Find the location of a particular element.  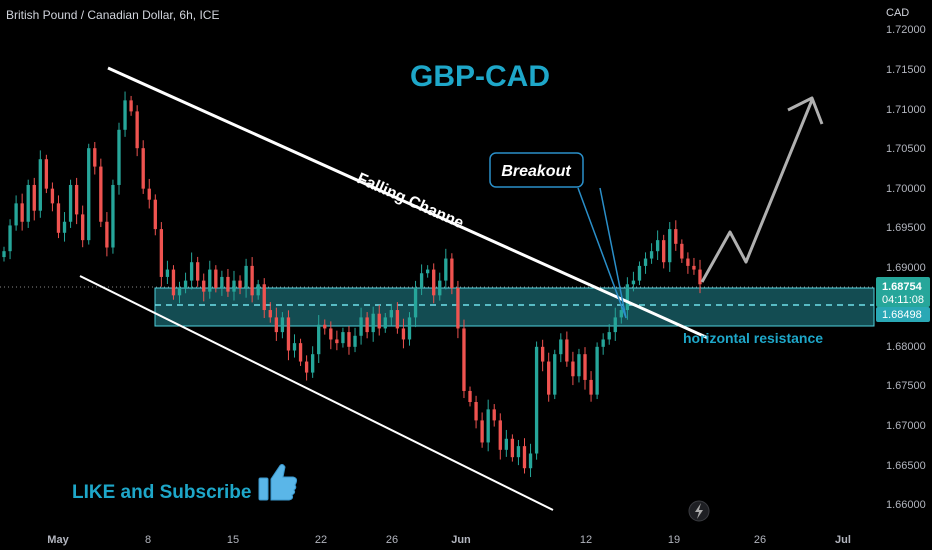

headline-title: GBP-CAD is located at coordinates (480, 76).